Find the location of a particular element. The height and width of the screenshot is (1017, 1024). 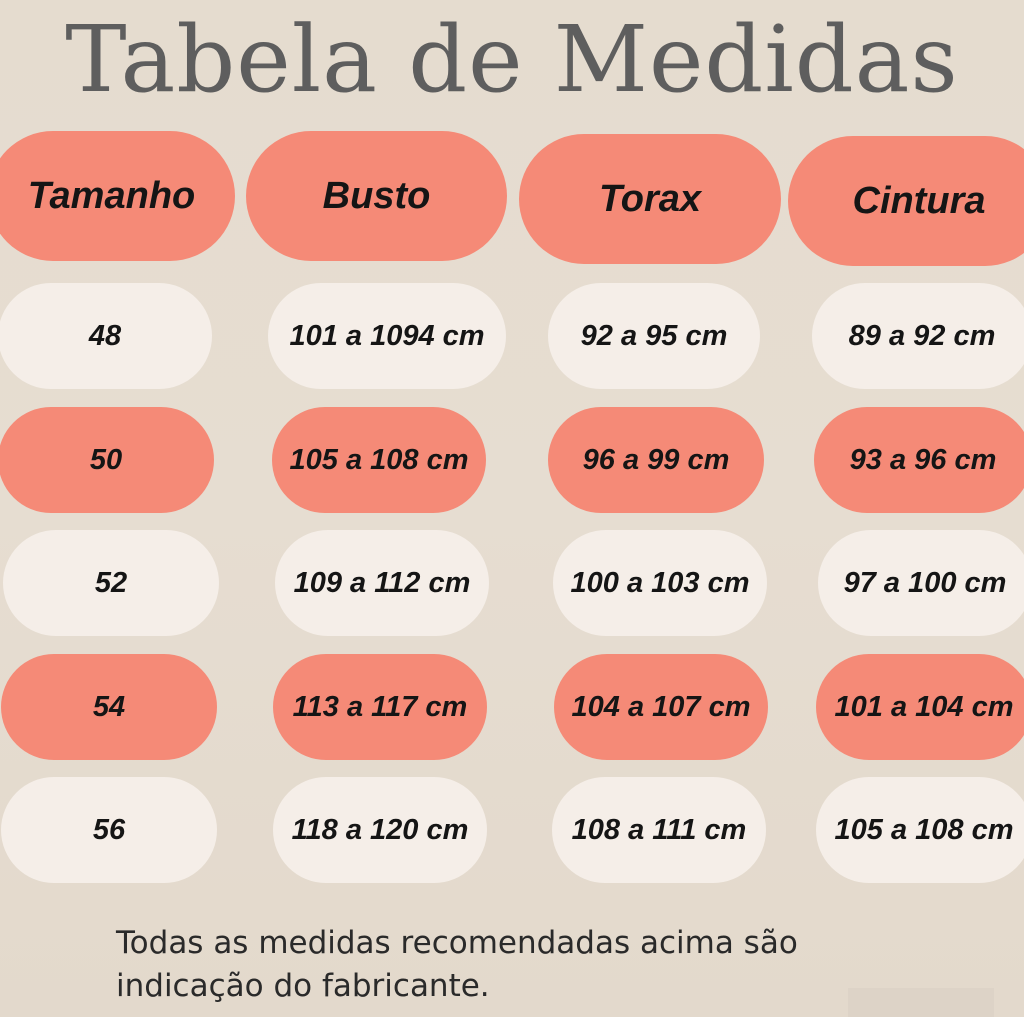

cell-busto-50: 105 a 108 cm is located at coordinates (379, 460).